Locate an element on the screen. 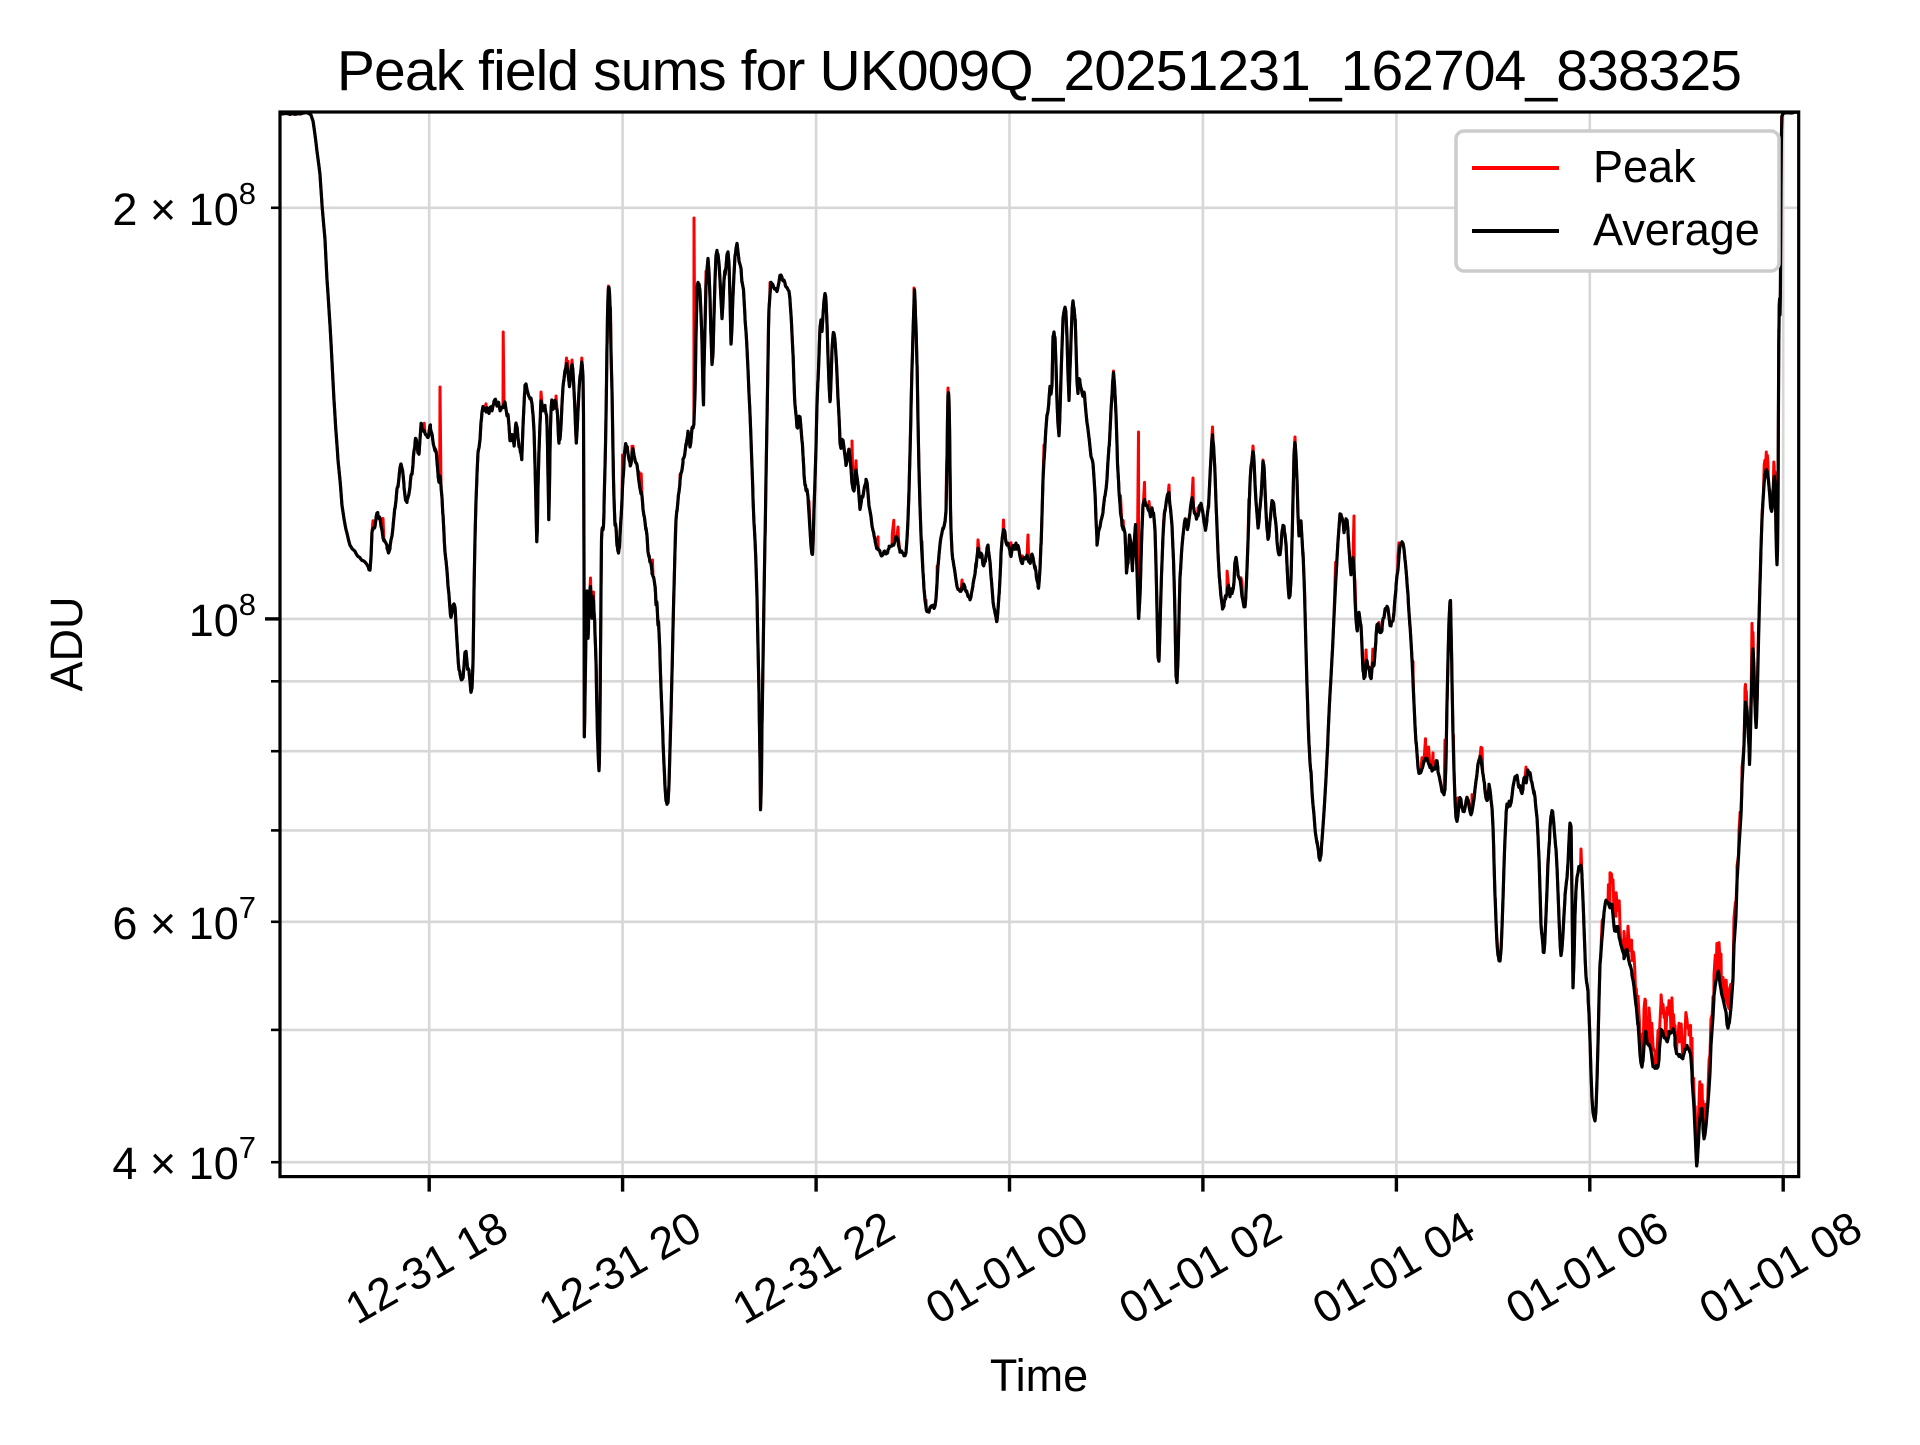 The height and width of the screenshot is (1445, 1920). svg-text: Average is located at coordinates (1676, 229).